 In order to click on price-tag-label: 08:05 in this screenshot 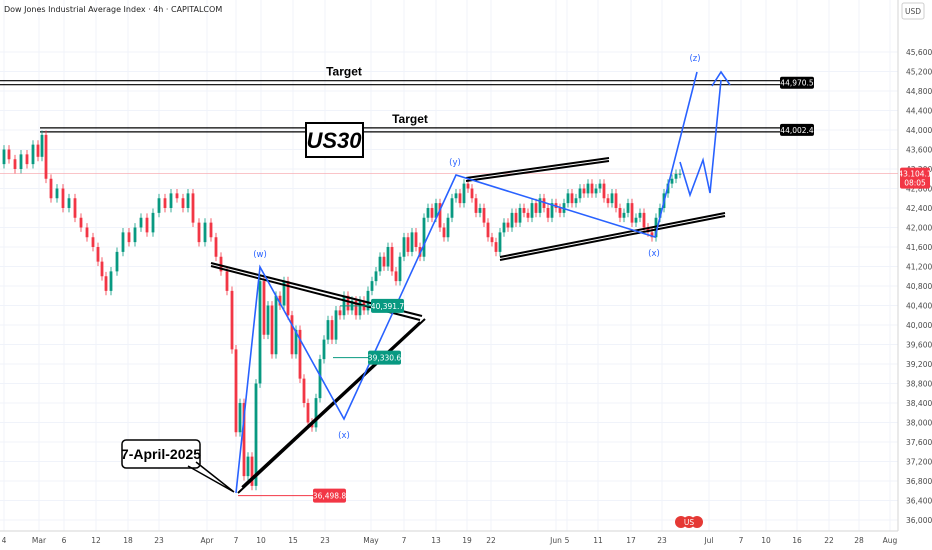, I will do `click(915, 183)`.